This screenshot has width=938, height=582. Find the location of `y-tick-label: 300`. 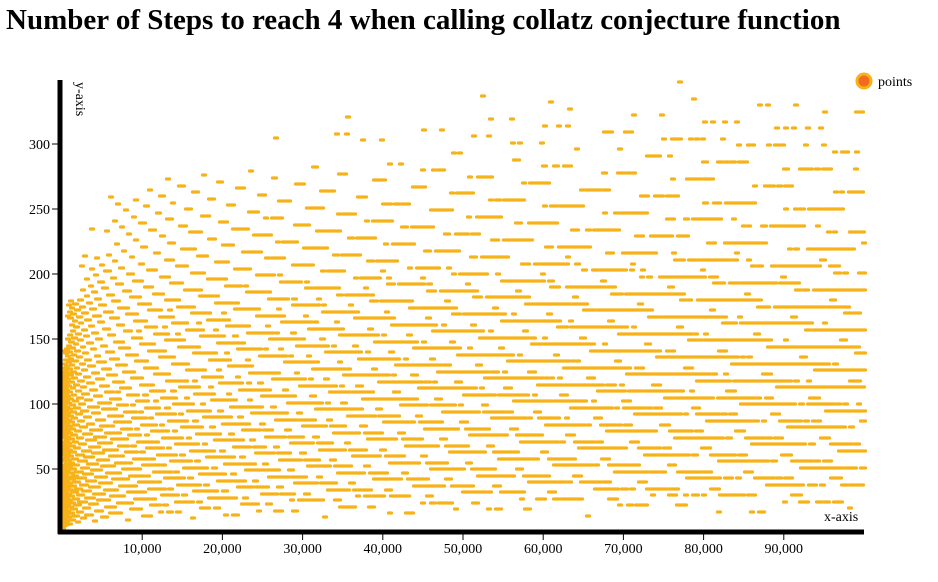

y-tick-label: 300 is located at coordinates (39, 145).